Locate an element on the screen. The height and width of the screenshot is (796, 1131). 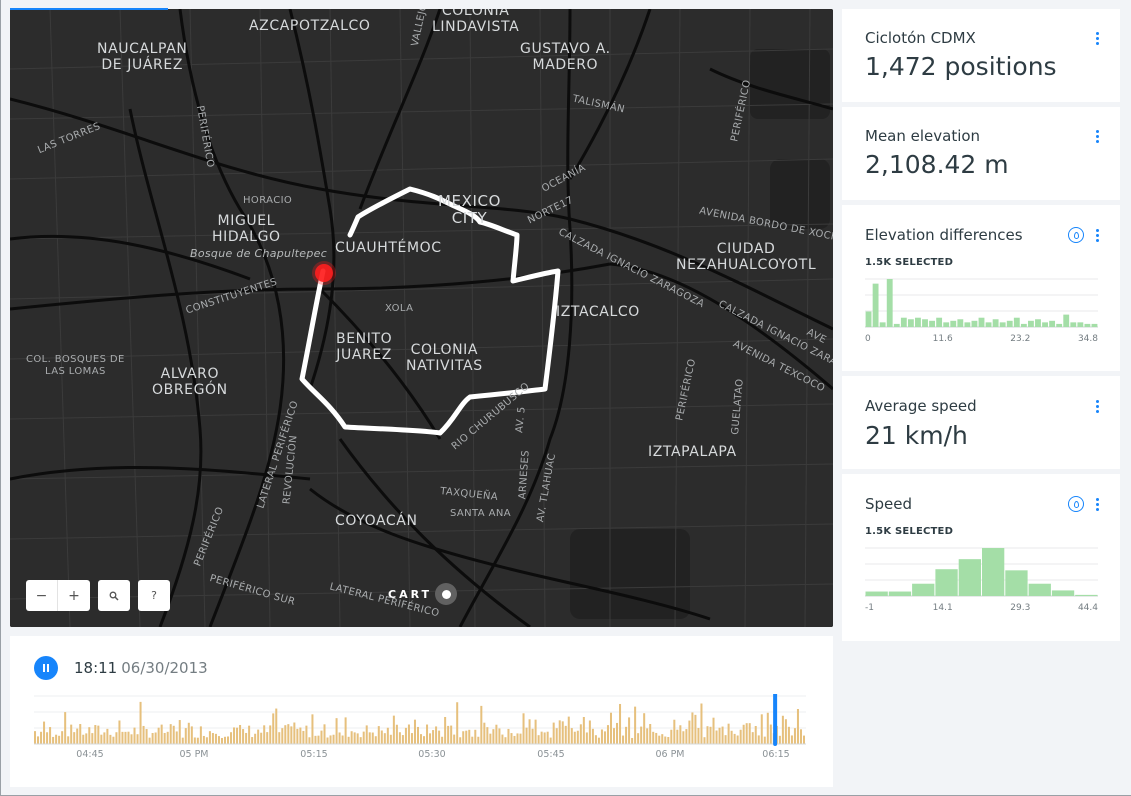
map-label-xola: XOLA is located at coordinates (399, 308).